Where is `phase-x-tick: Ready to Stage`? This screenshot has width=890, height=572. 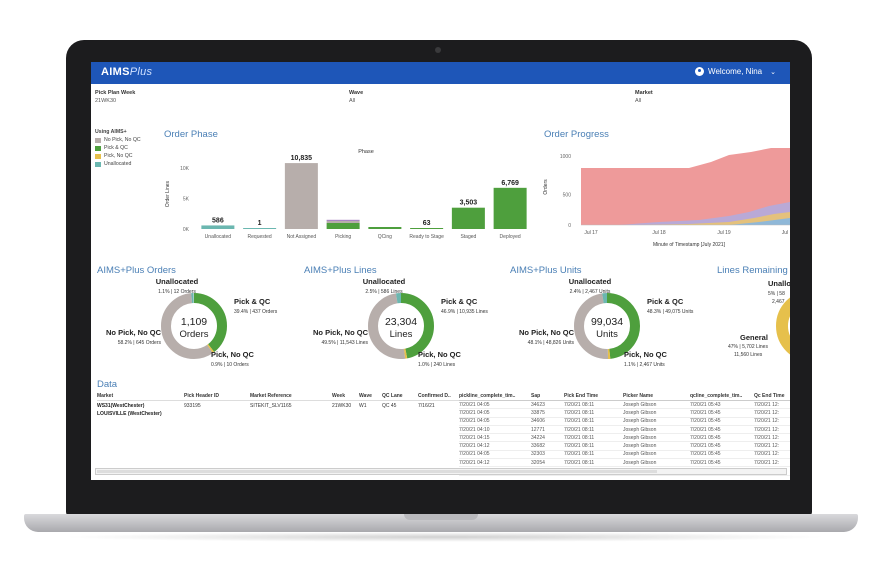 phase-x-tick: Ready to Stage is located at coordinates (426, 237).